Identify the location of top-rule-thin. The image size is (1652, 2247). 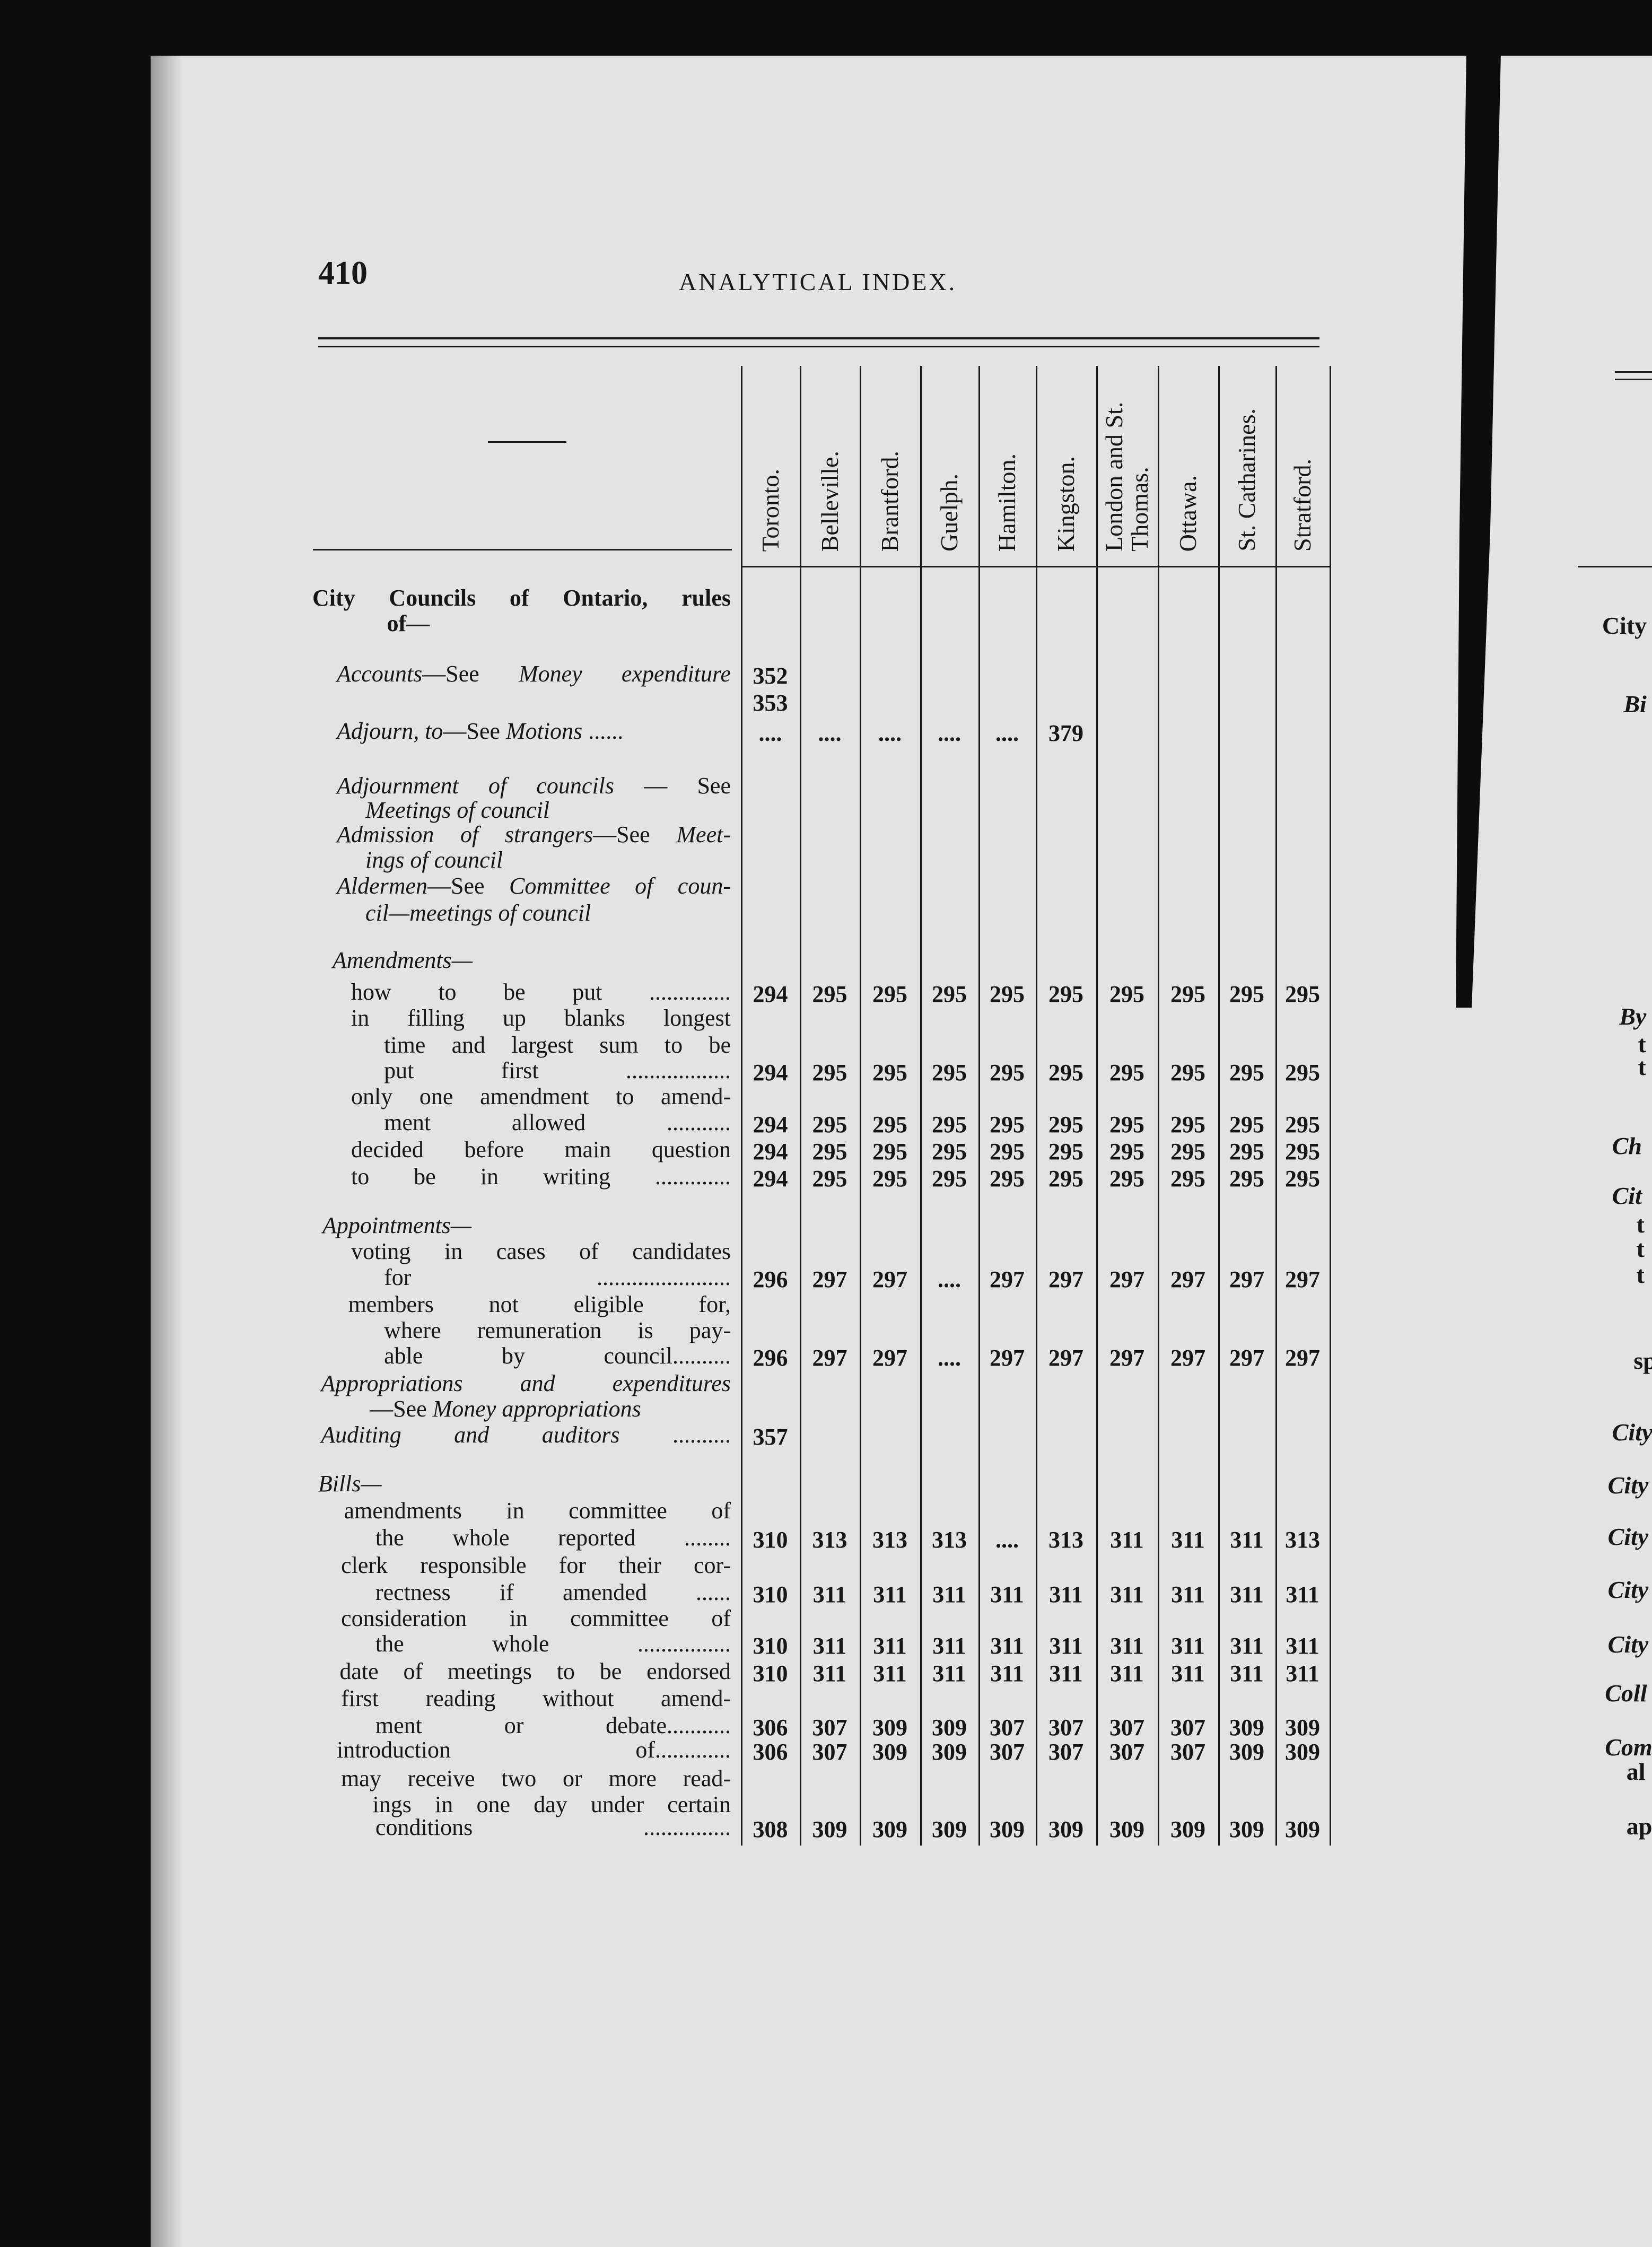
(819, 346).